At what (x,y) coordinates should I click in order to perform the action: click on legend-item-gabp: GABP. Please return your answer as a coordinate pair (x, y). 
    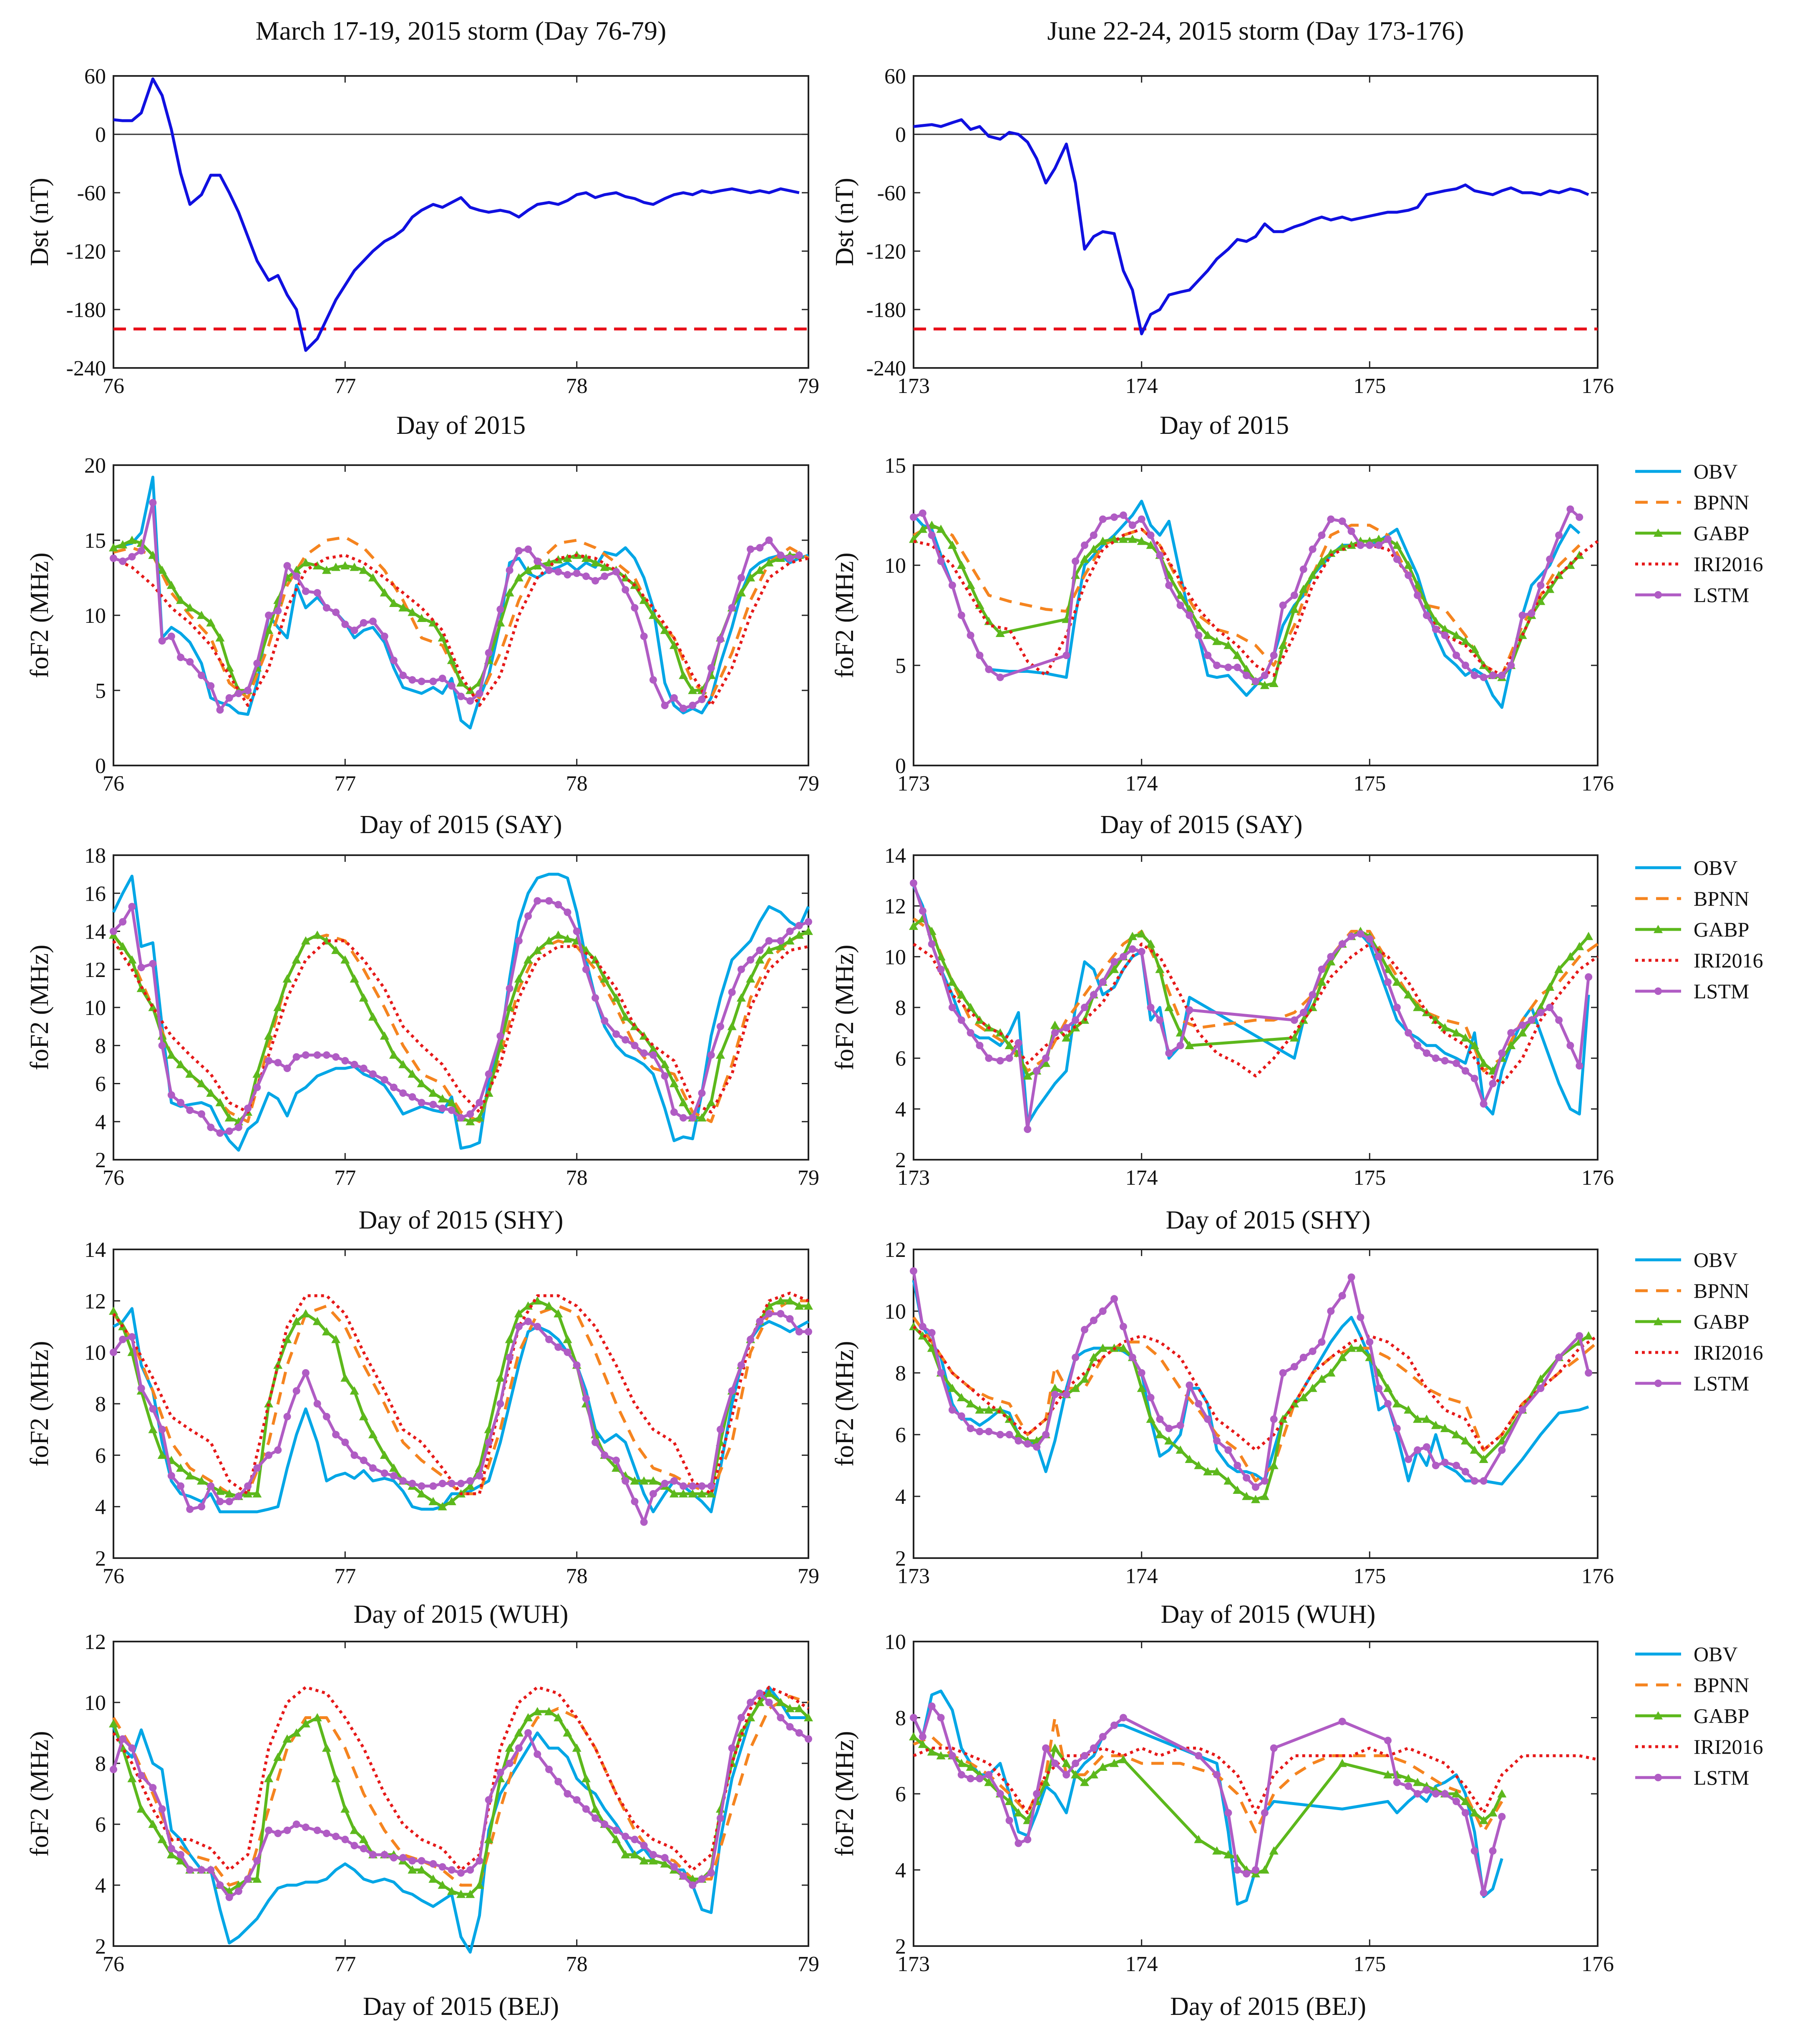
    Looking at the image, I should click on (1692, 1715).